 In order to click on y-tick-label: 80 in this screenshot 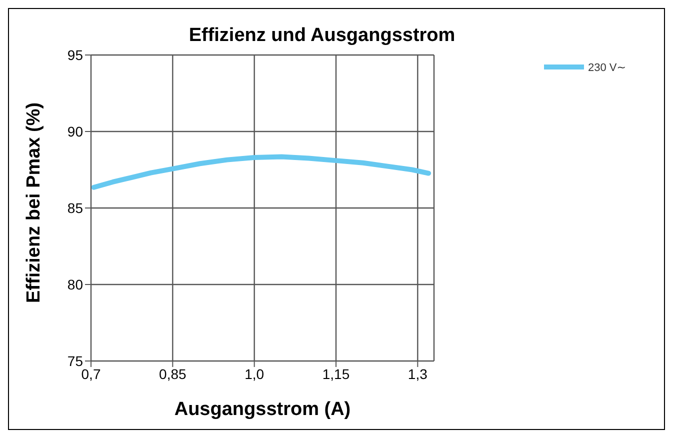, I will do `click(75, 284)`.